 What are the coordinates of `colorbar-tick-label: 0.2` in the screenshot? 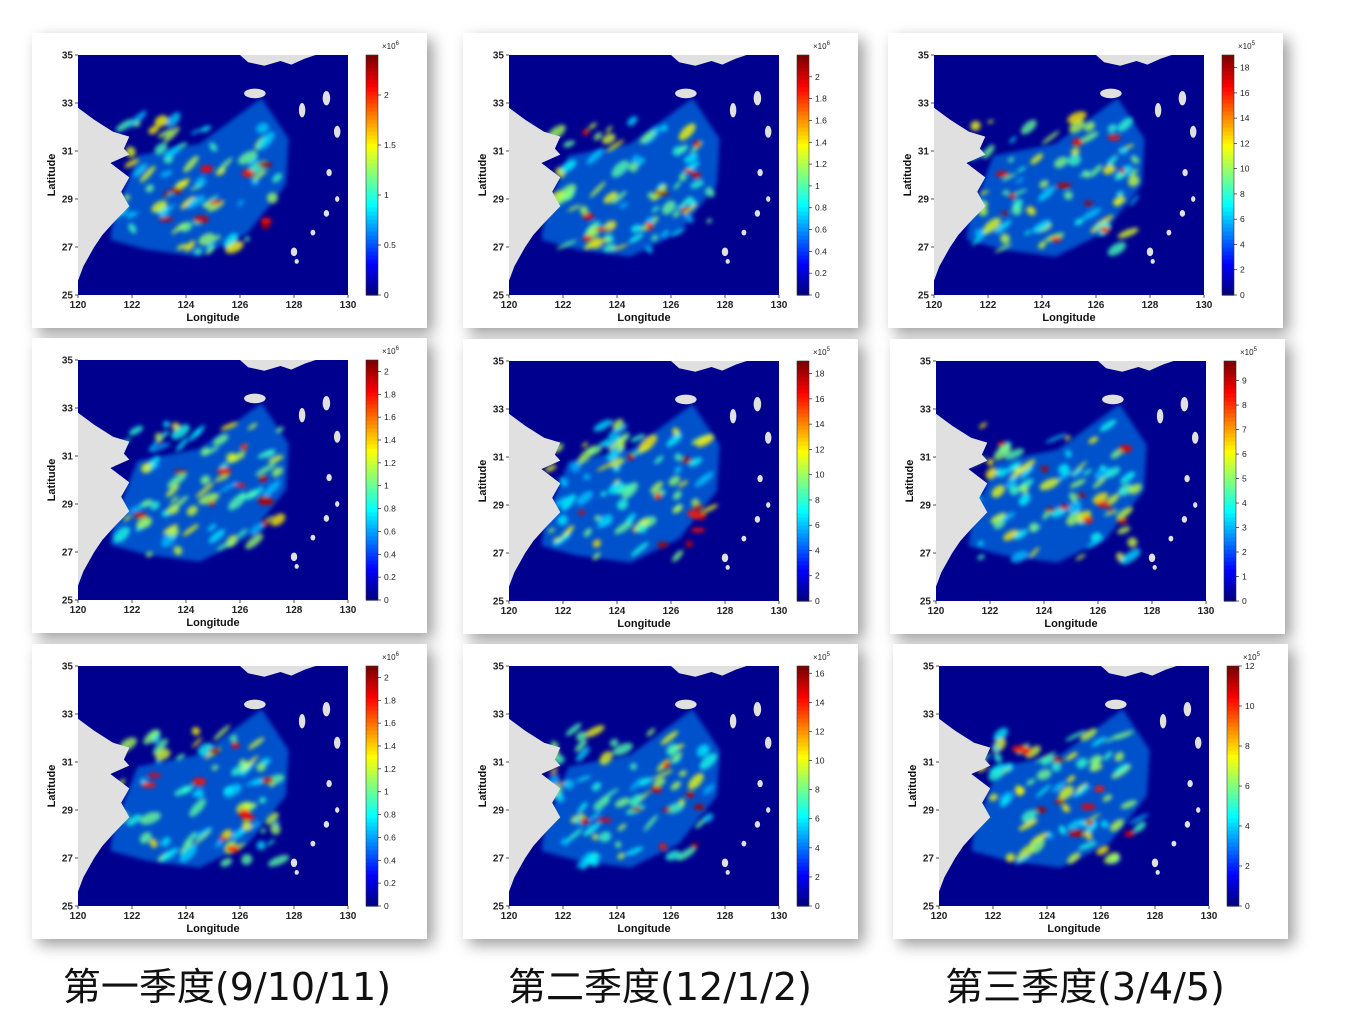 It's located at (821, 273).